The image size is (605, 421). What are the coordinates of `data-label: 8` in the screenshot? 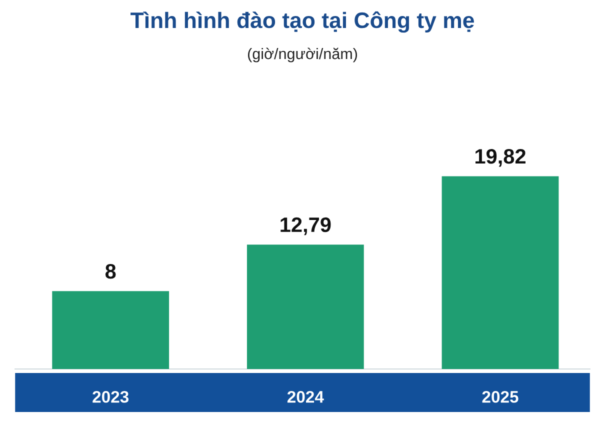 It's located at (110, 271).